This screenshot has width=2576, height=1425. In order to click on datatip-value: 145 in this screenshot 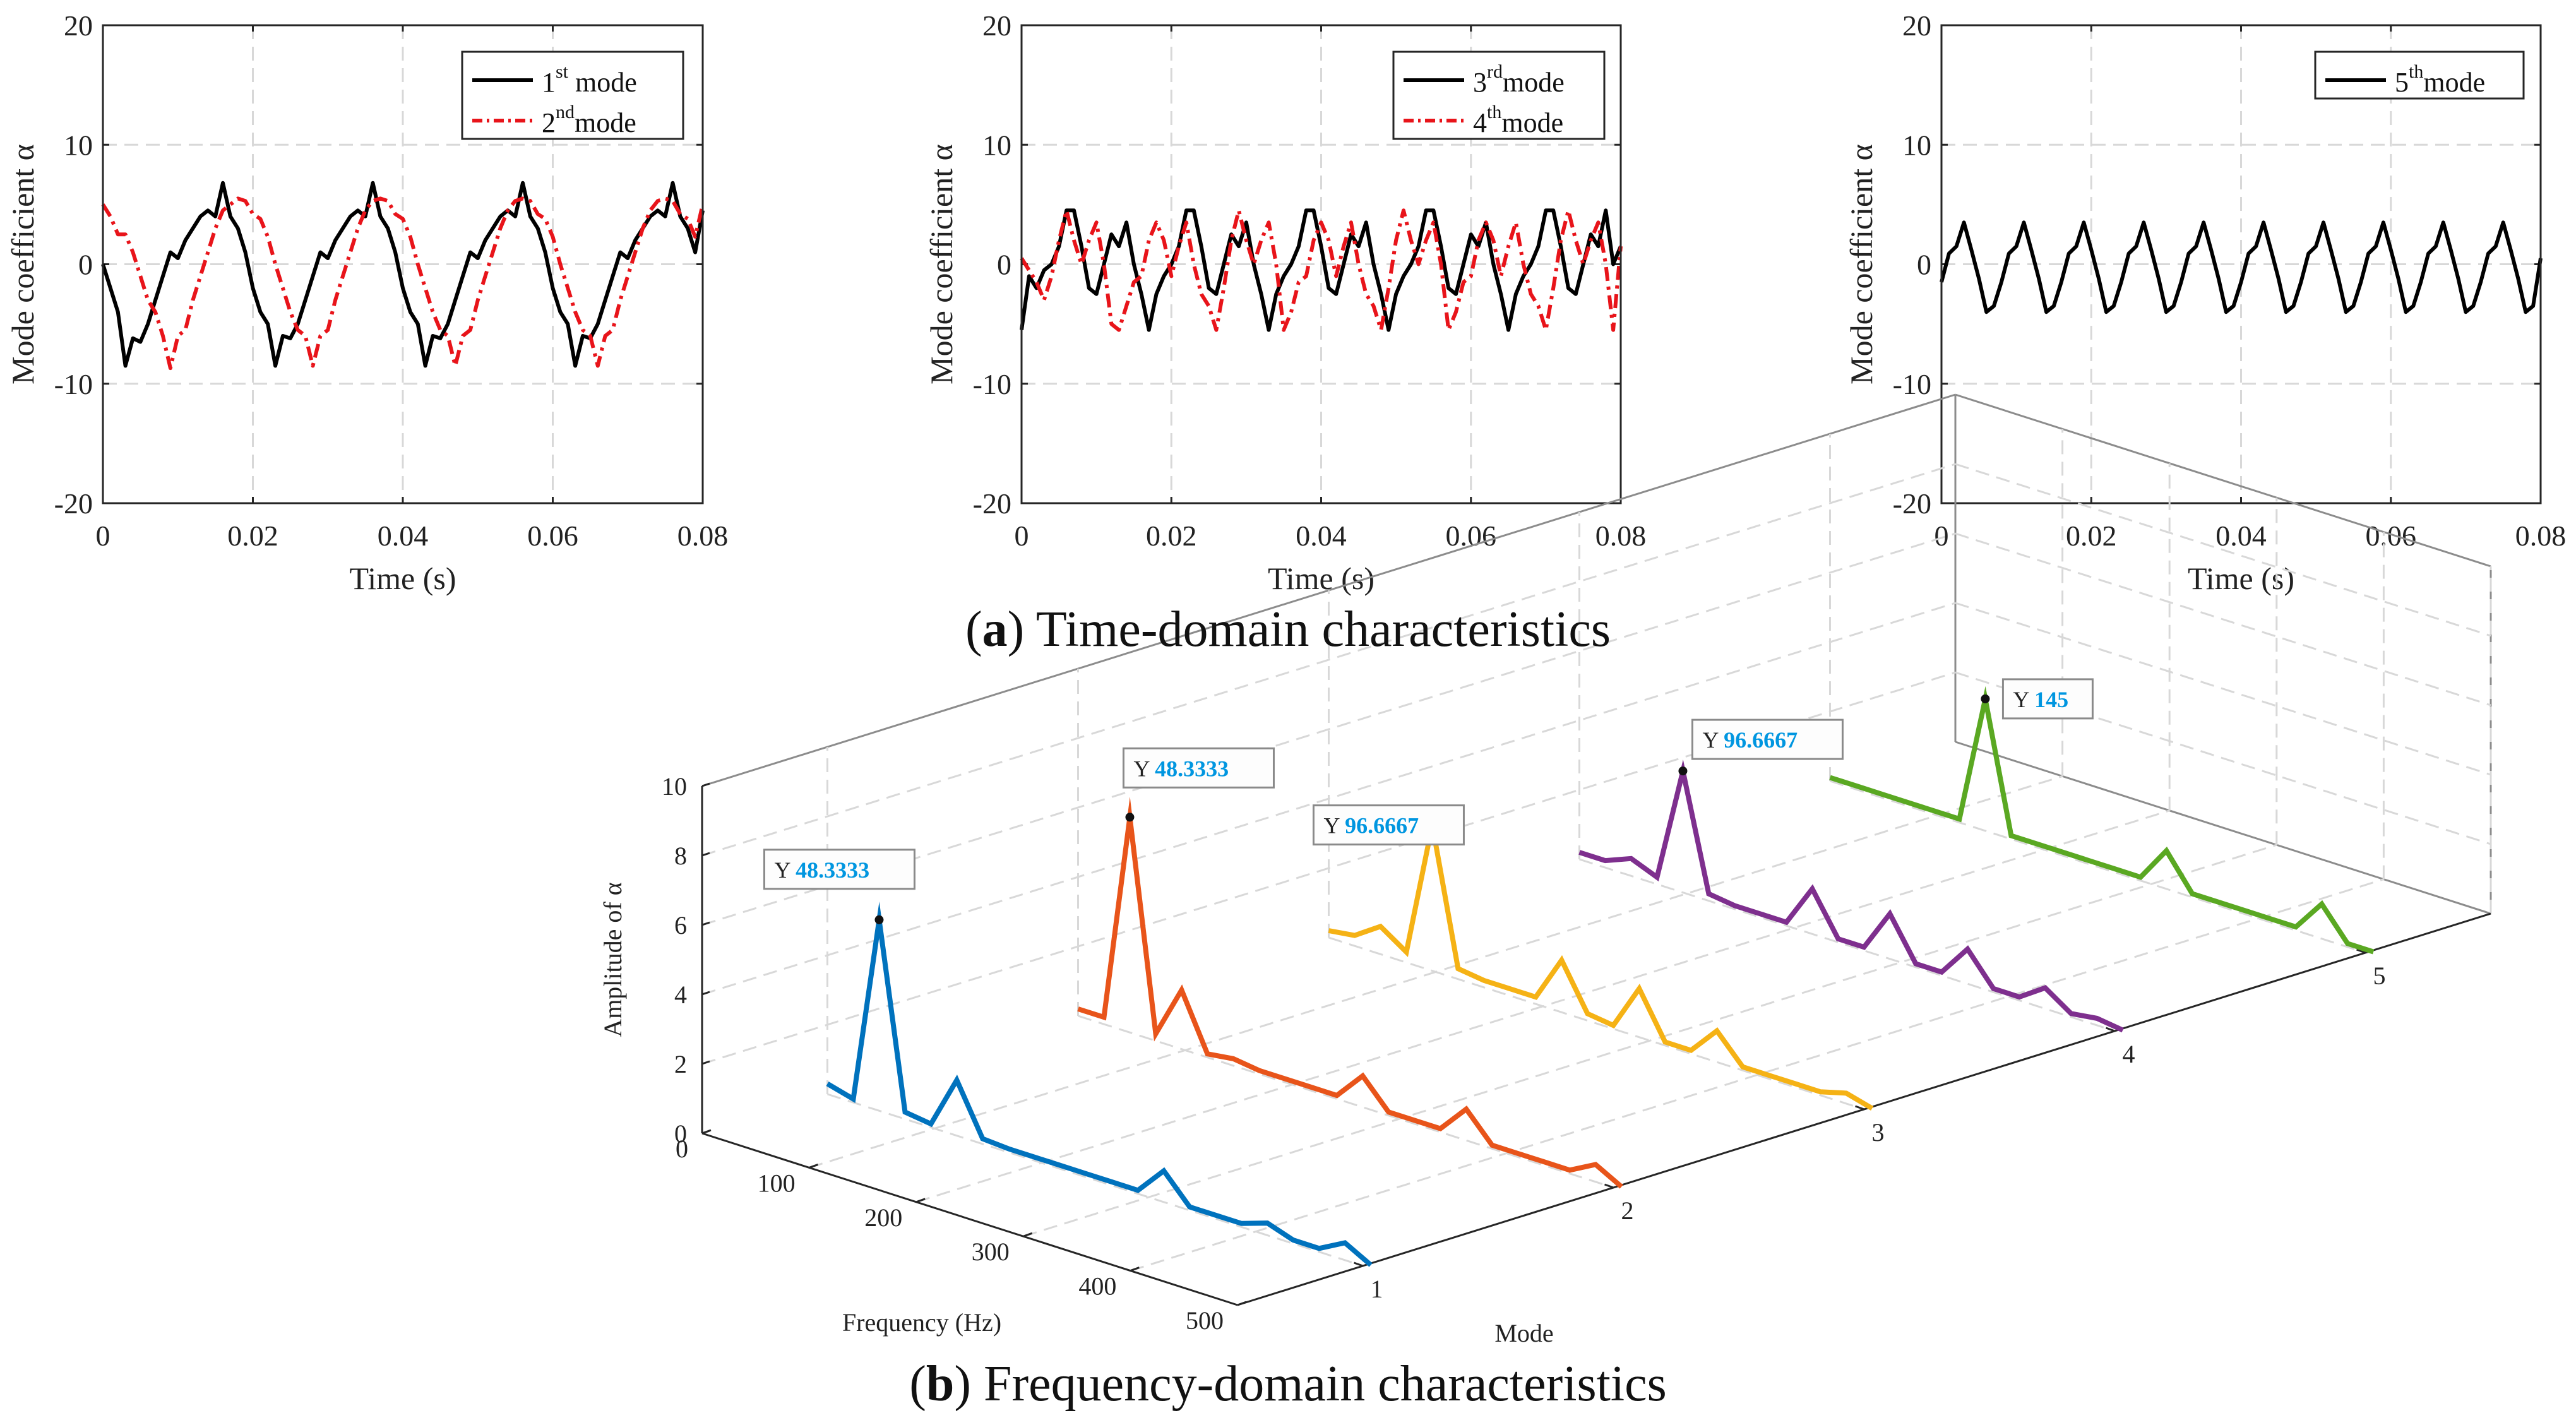, I will do `click(2051, 699)`.